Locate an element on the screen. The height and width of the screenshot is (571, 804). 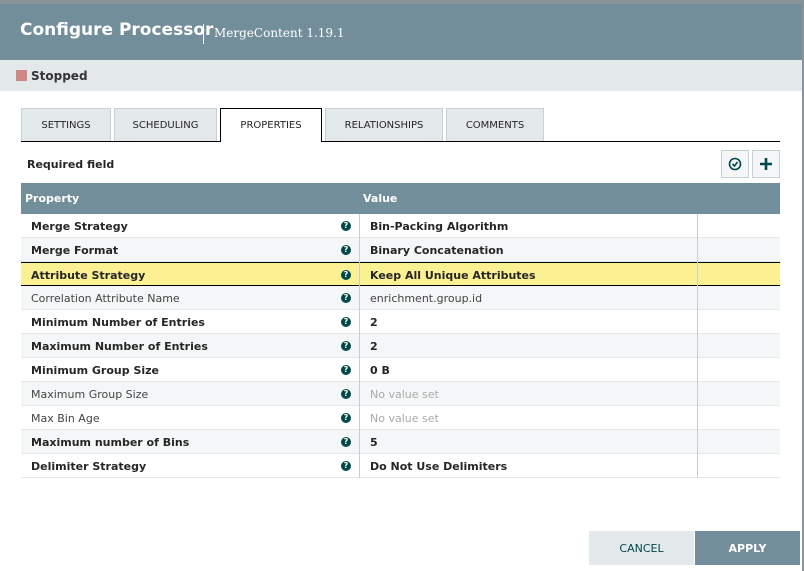
table-header: Property Value is located at coordinates (400, 198).